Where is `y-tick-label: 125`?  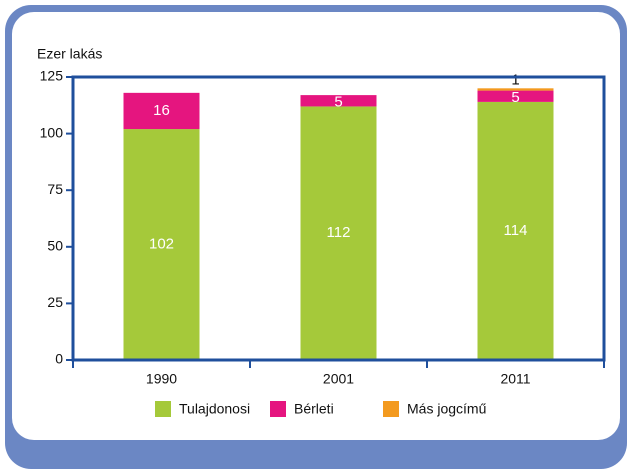 y-tick-label: 125 is located at coordinates (52, 76).